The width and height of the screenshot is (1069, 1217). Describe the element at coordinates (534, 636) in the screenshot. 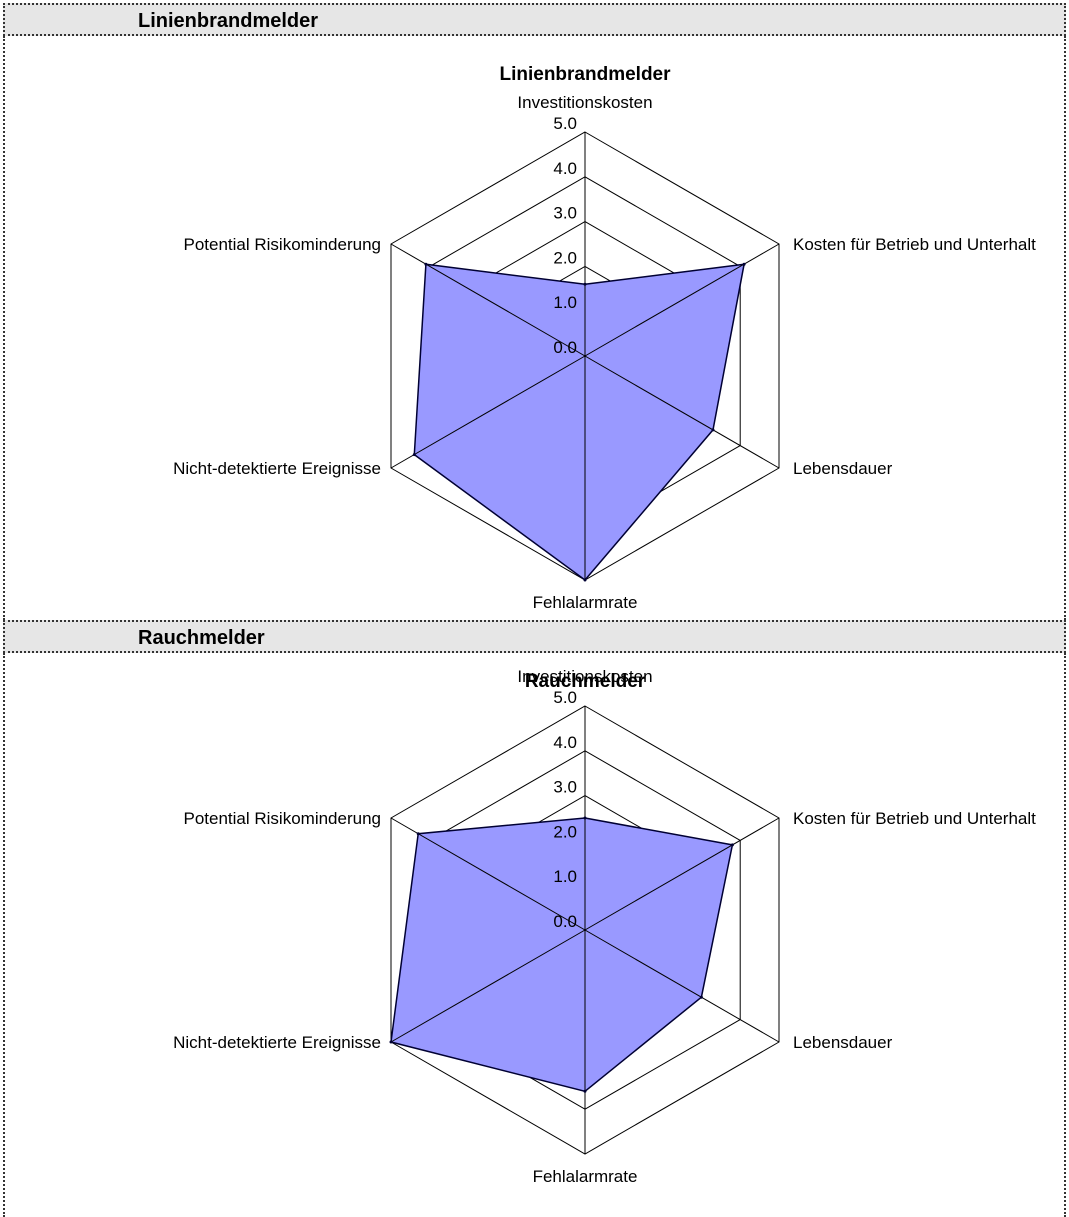

I see `section-header: Rauchmelder` at that location.